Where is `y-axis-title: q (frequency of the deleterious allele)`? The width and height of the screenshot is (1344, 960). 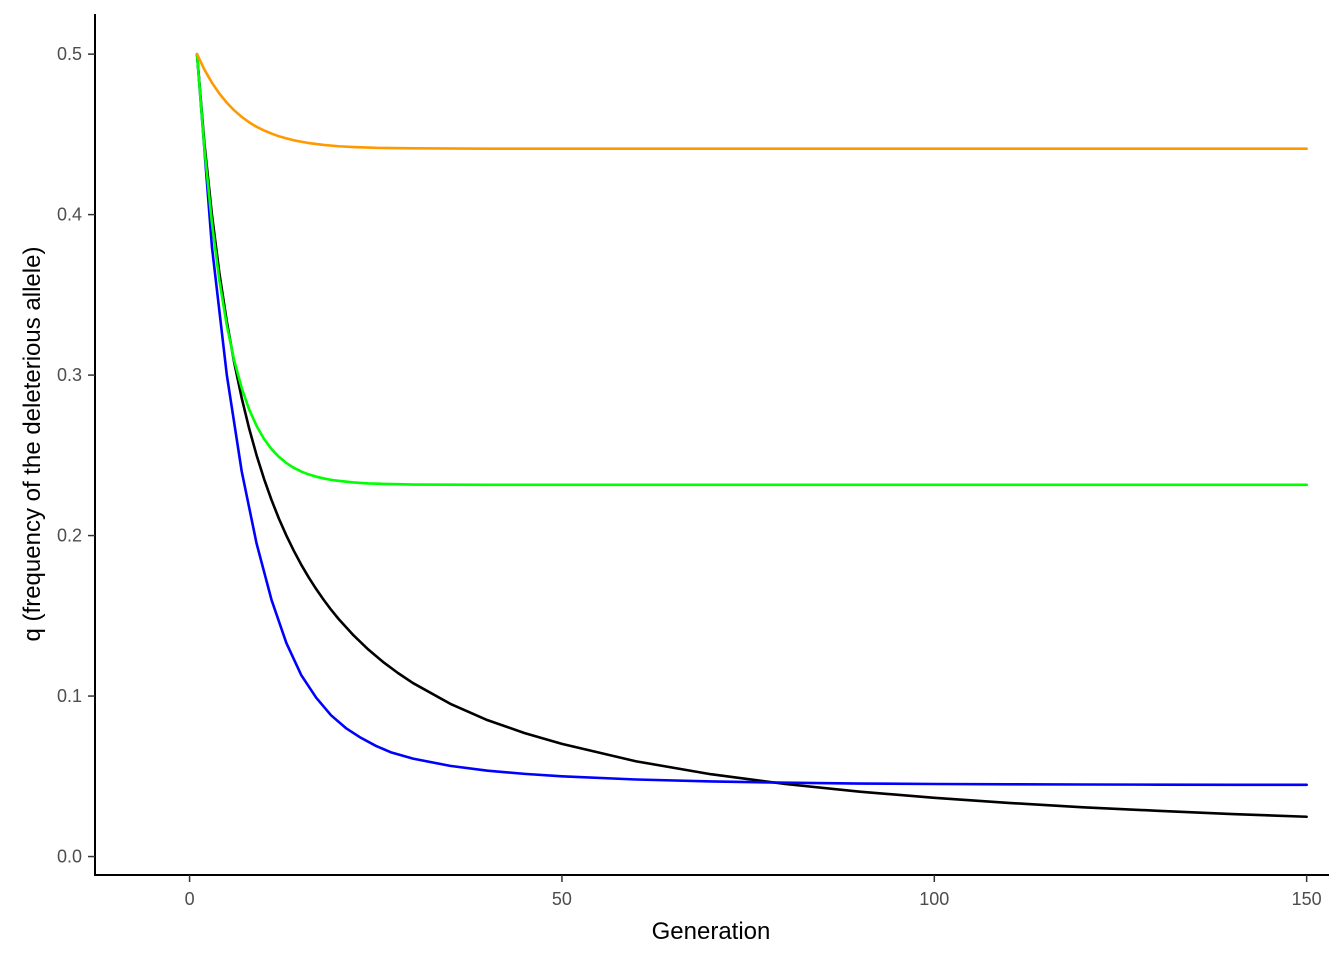 y-axis-title: q (frequency of the deleterious allele) is located at coordinates (32, 444).